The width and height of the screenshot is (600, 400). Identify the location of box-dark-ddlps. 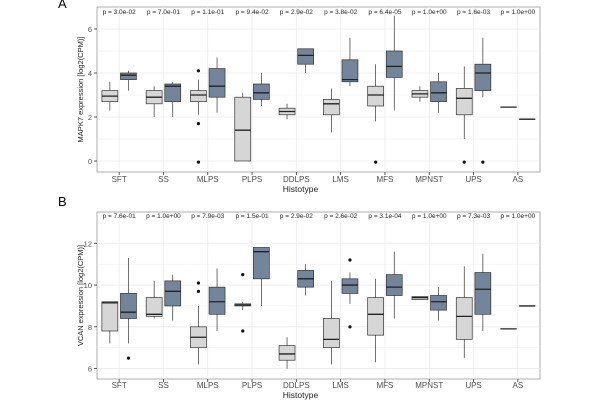
(305, 60).